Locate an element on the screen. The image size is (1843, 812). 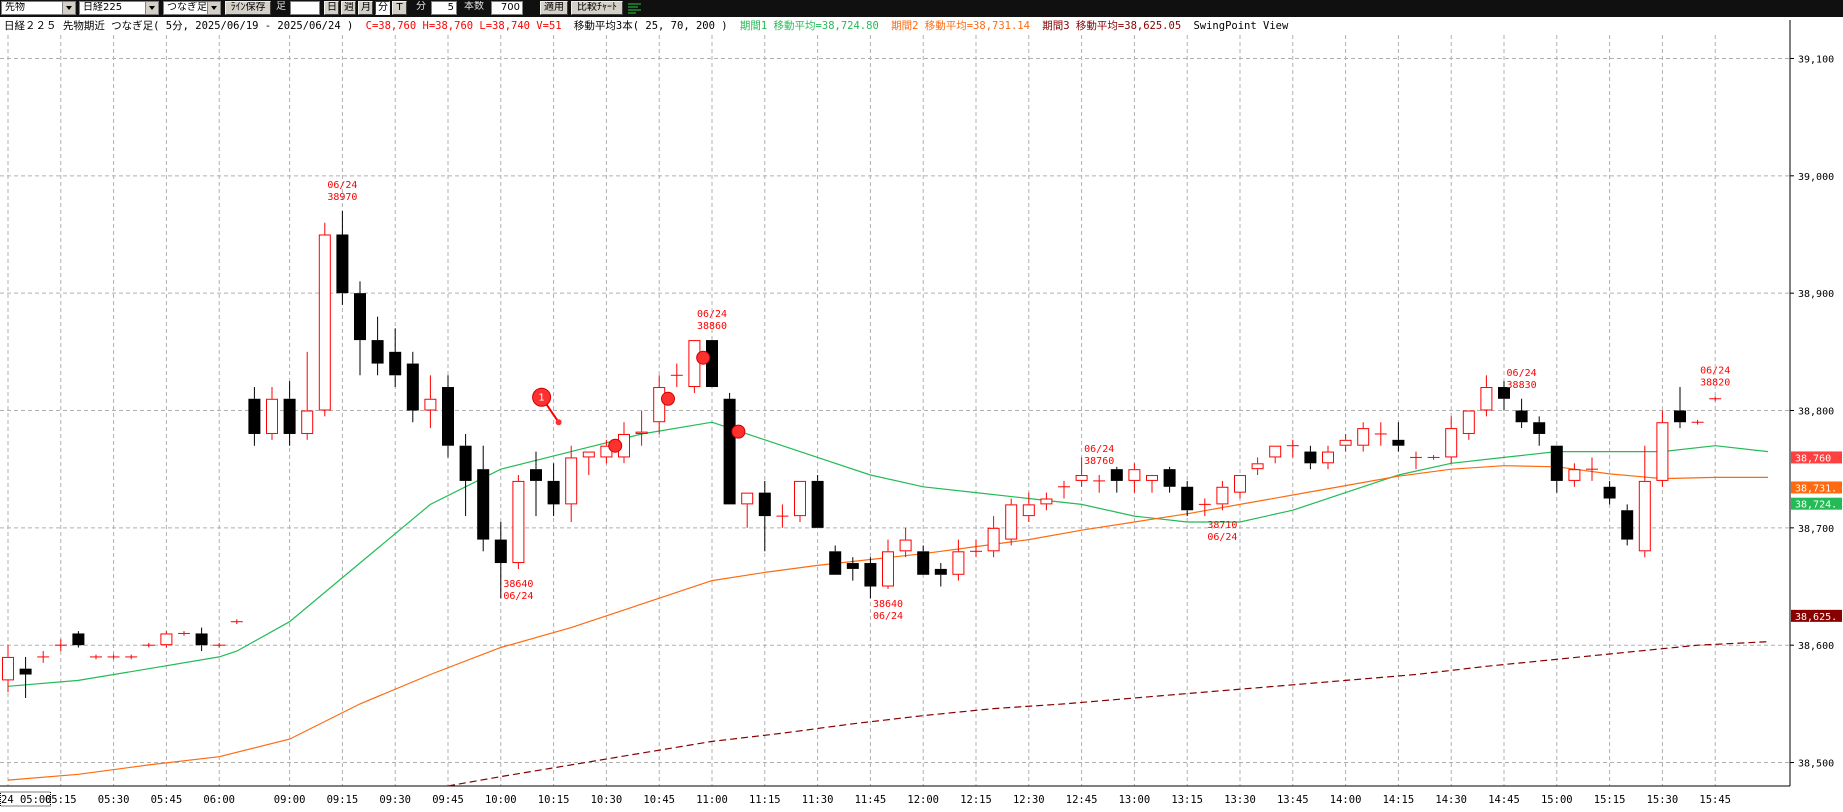
apply-button: 適用 is located at coordinates (554, 8).